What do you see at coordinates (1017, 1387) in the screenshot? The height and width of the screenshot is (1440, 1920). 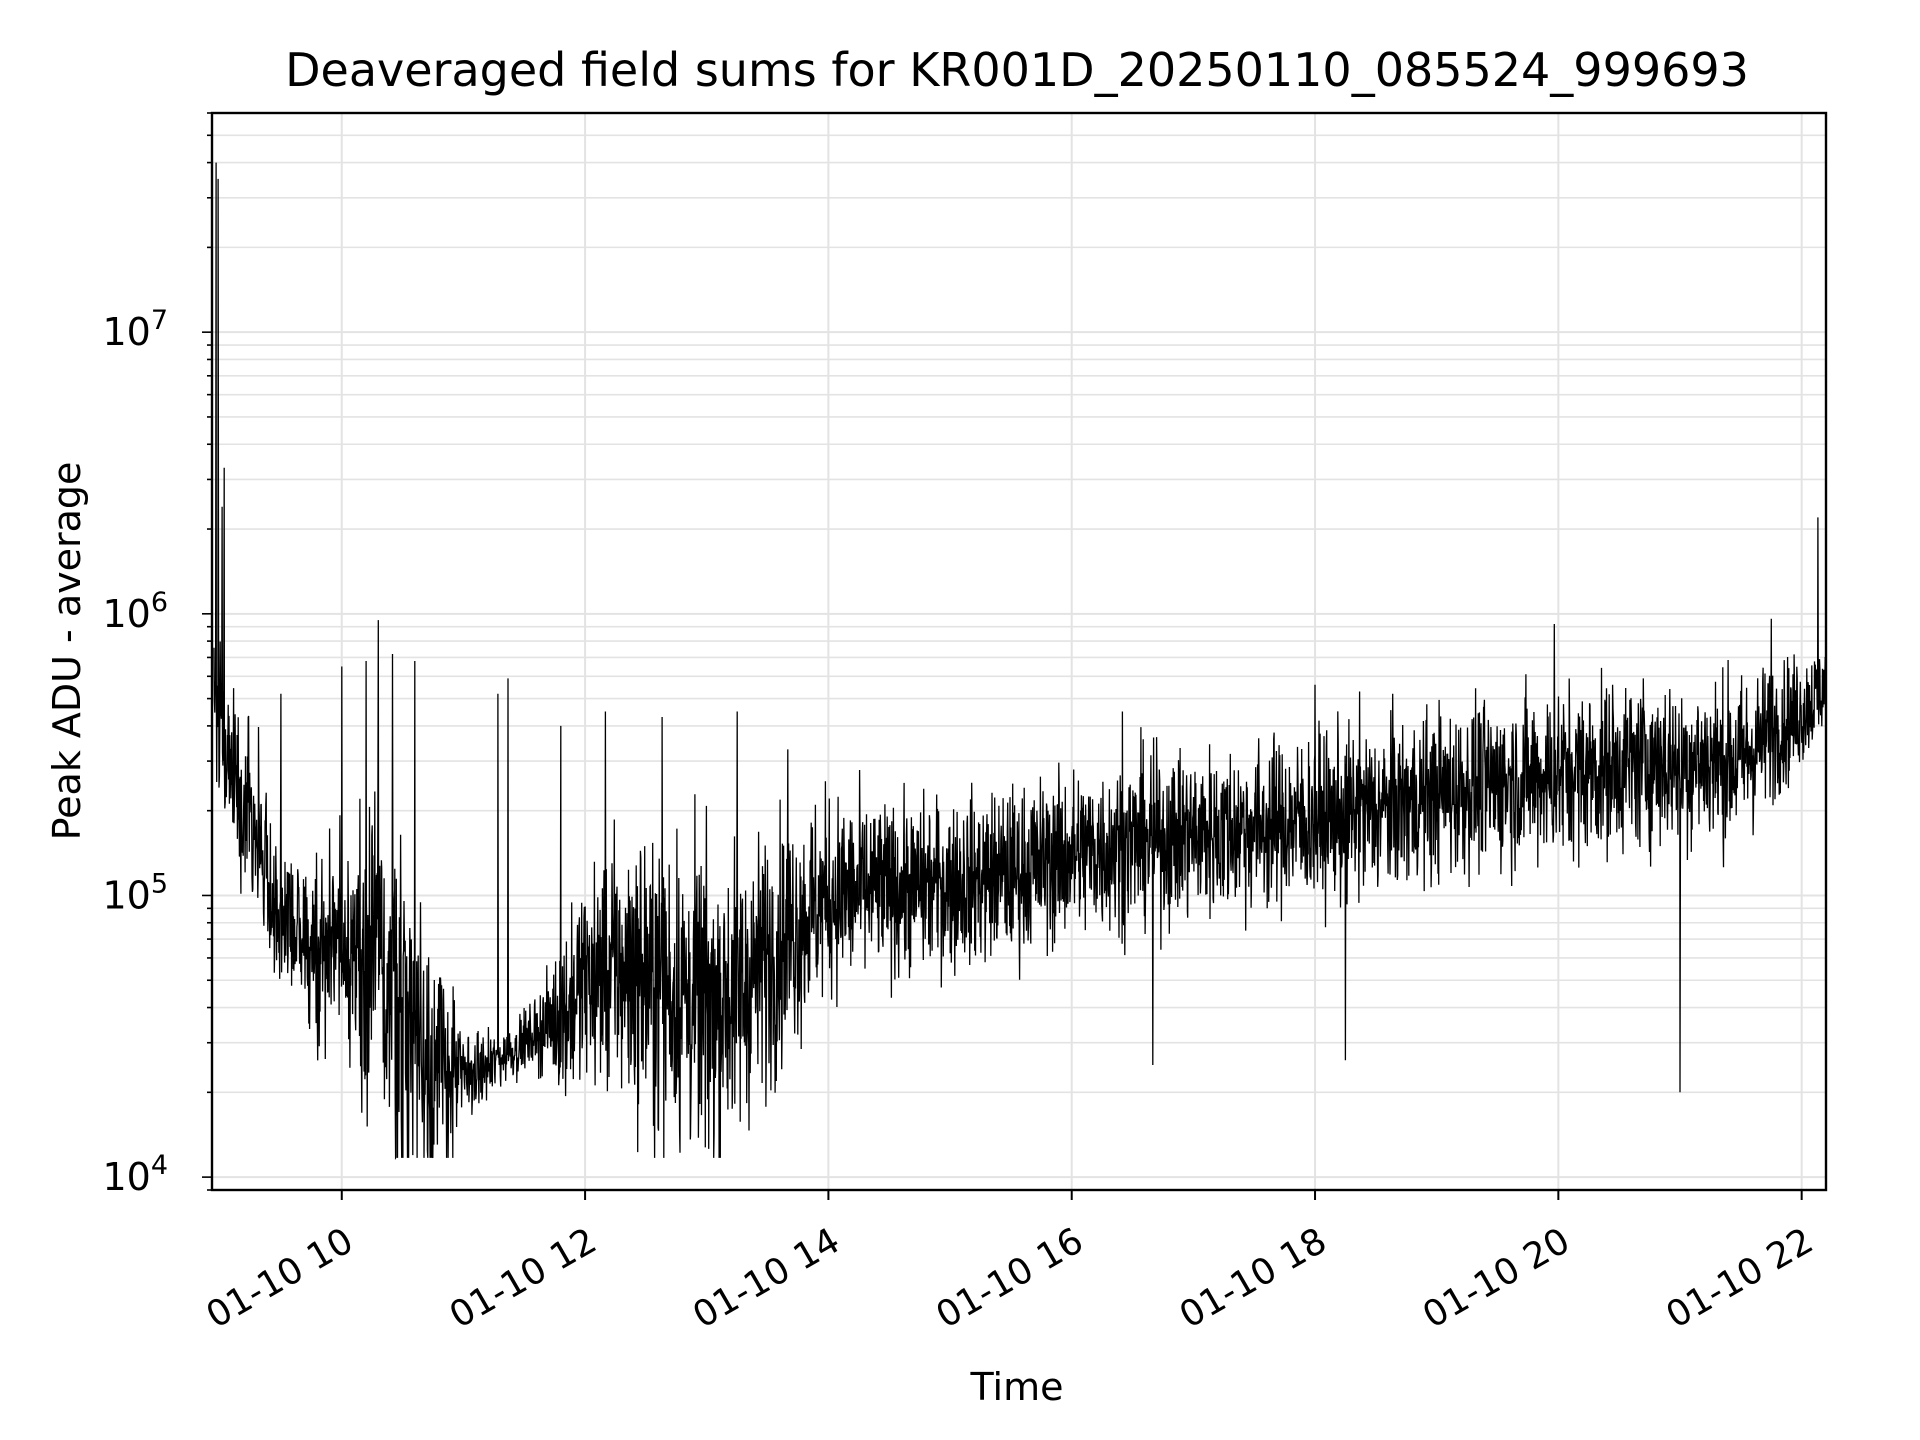 I see `x-axis-label: Time` at bounding box center [1017, 1387].